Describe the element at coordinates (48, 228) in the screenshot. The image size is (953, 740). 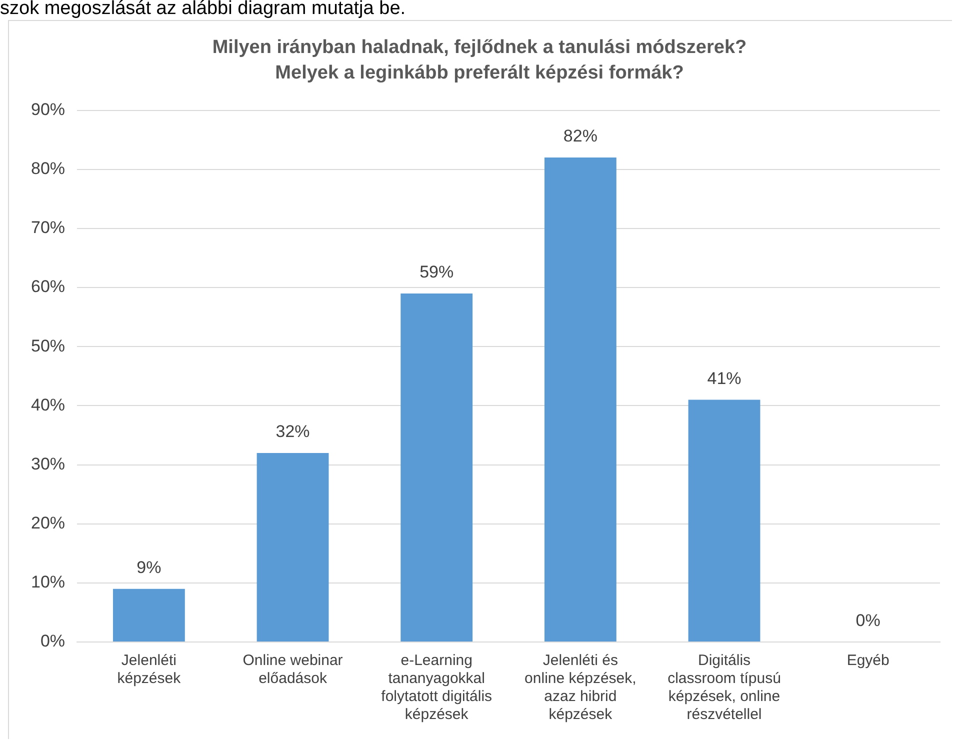
I see `y-tick-label: 70%` at that location.